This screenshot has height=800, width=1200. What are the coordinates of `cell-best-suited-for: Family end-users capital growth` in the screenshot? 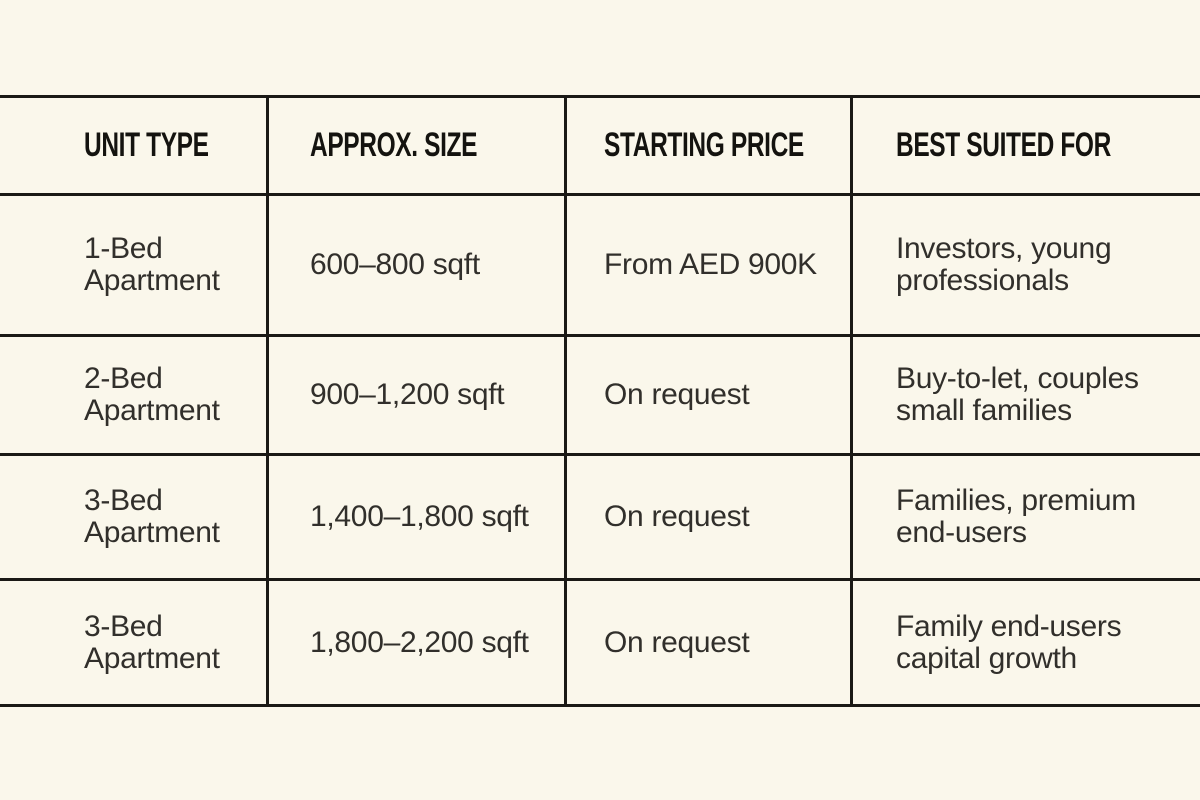 It's located at (1025, 642).